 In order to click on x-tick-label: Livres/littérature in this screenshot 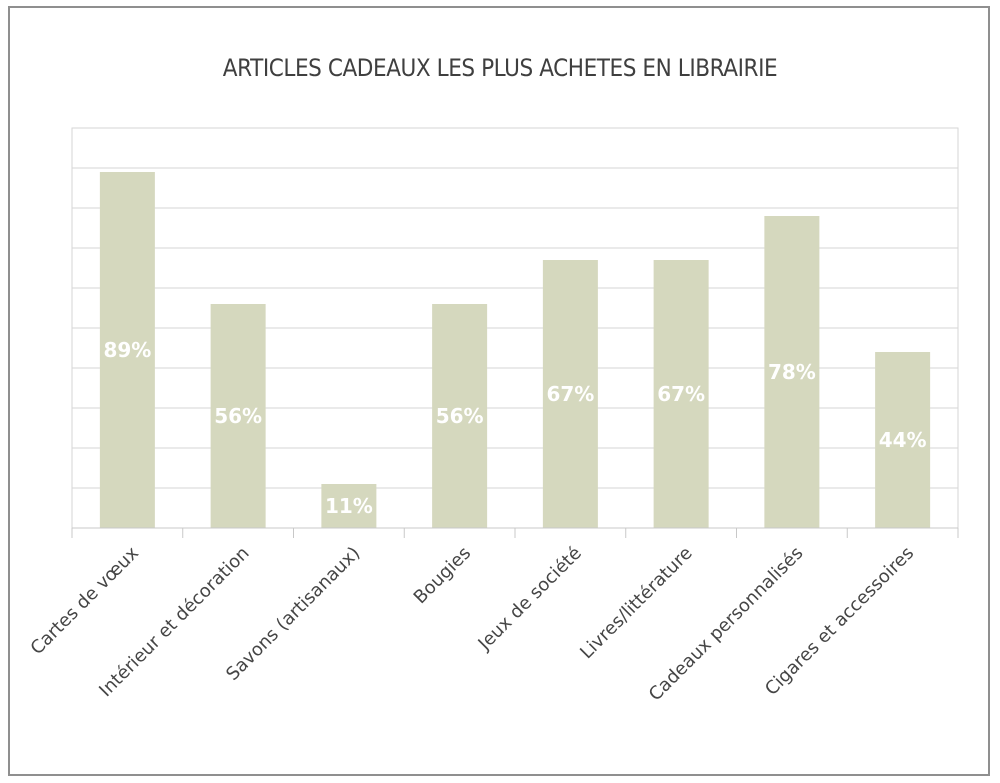, I will do `click(636, 603)`.